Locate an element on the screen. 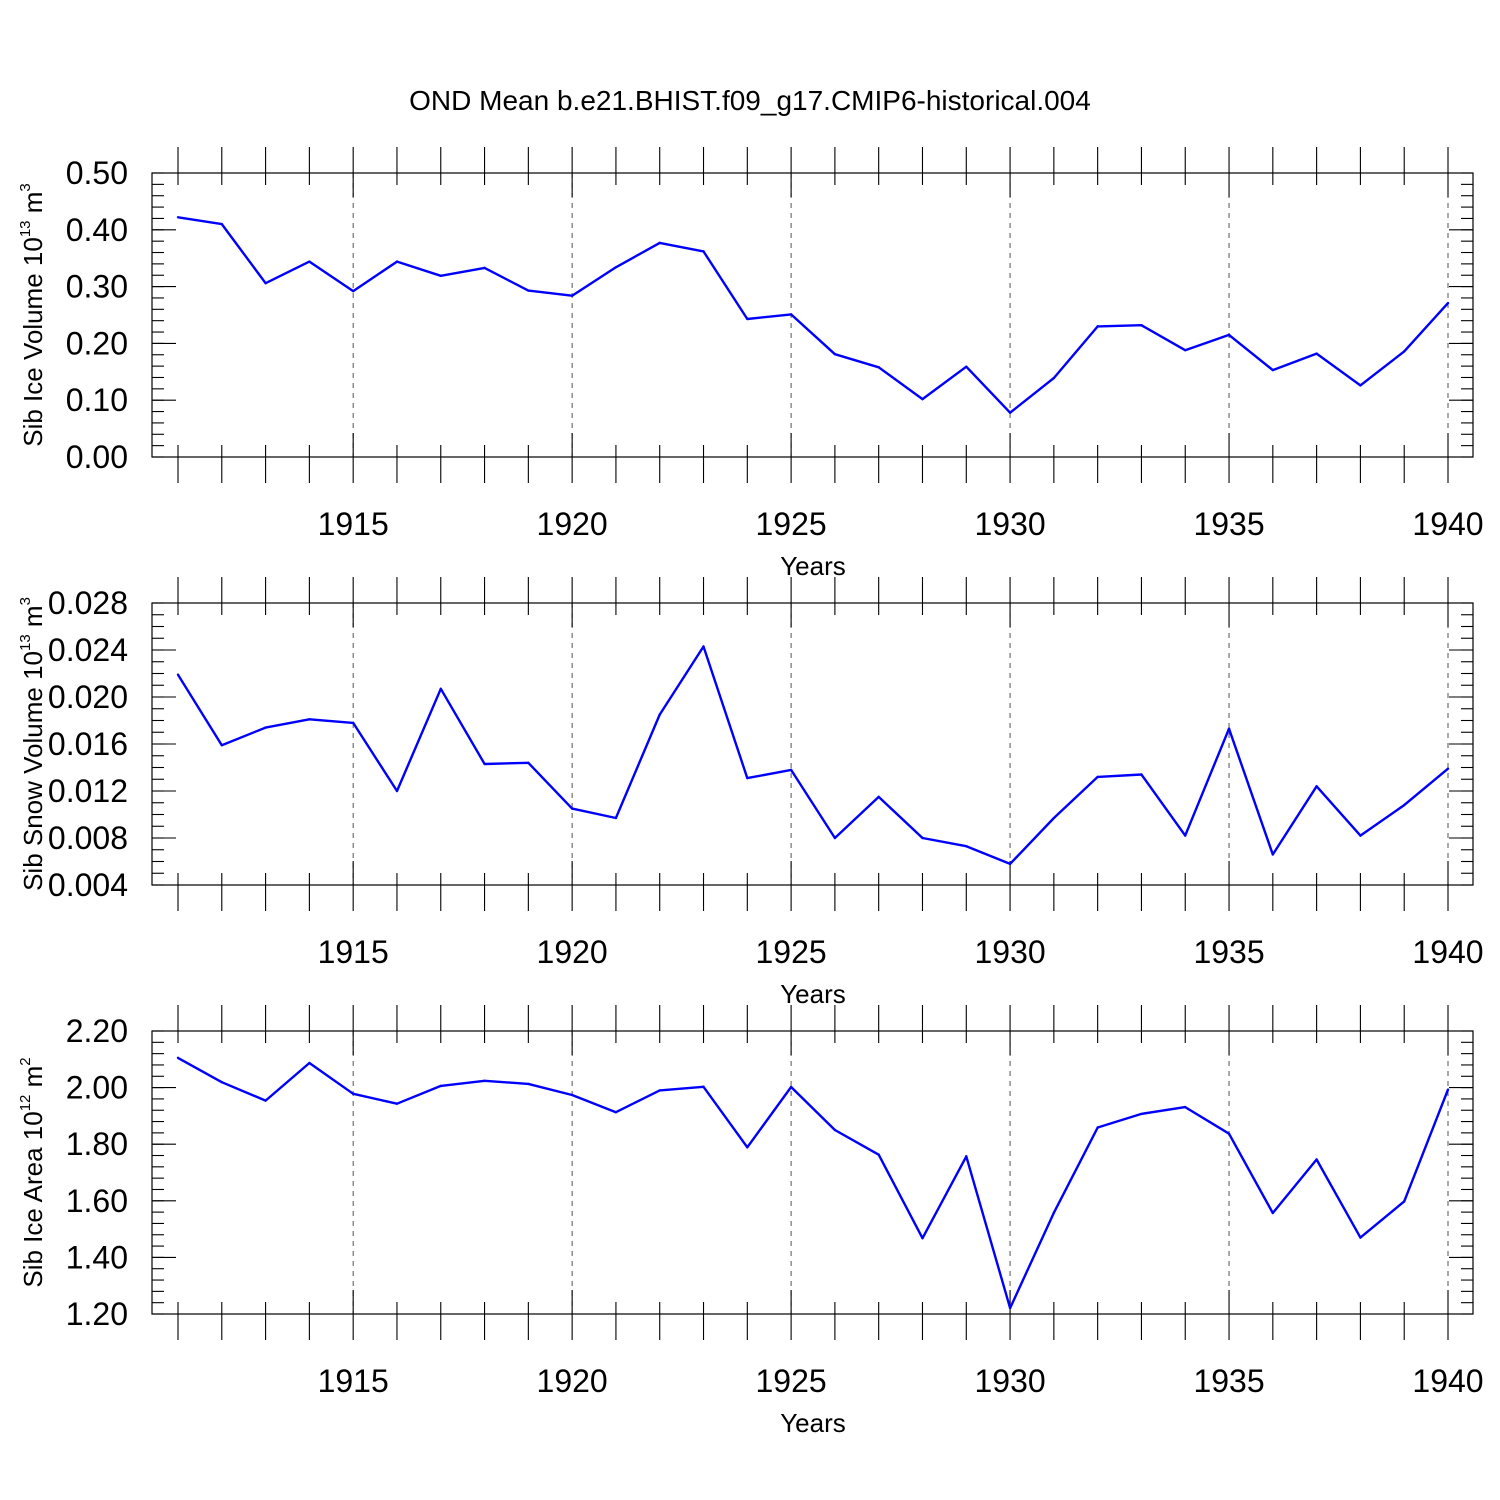  x-axis-label: Years is located at coordinates (813, 1423).